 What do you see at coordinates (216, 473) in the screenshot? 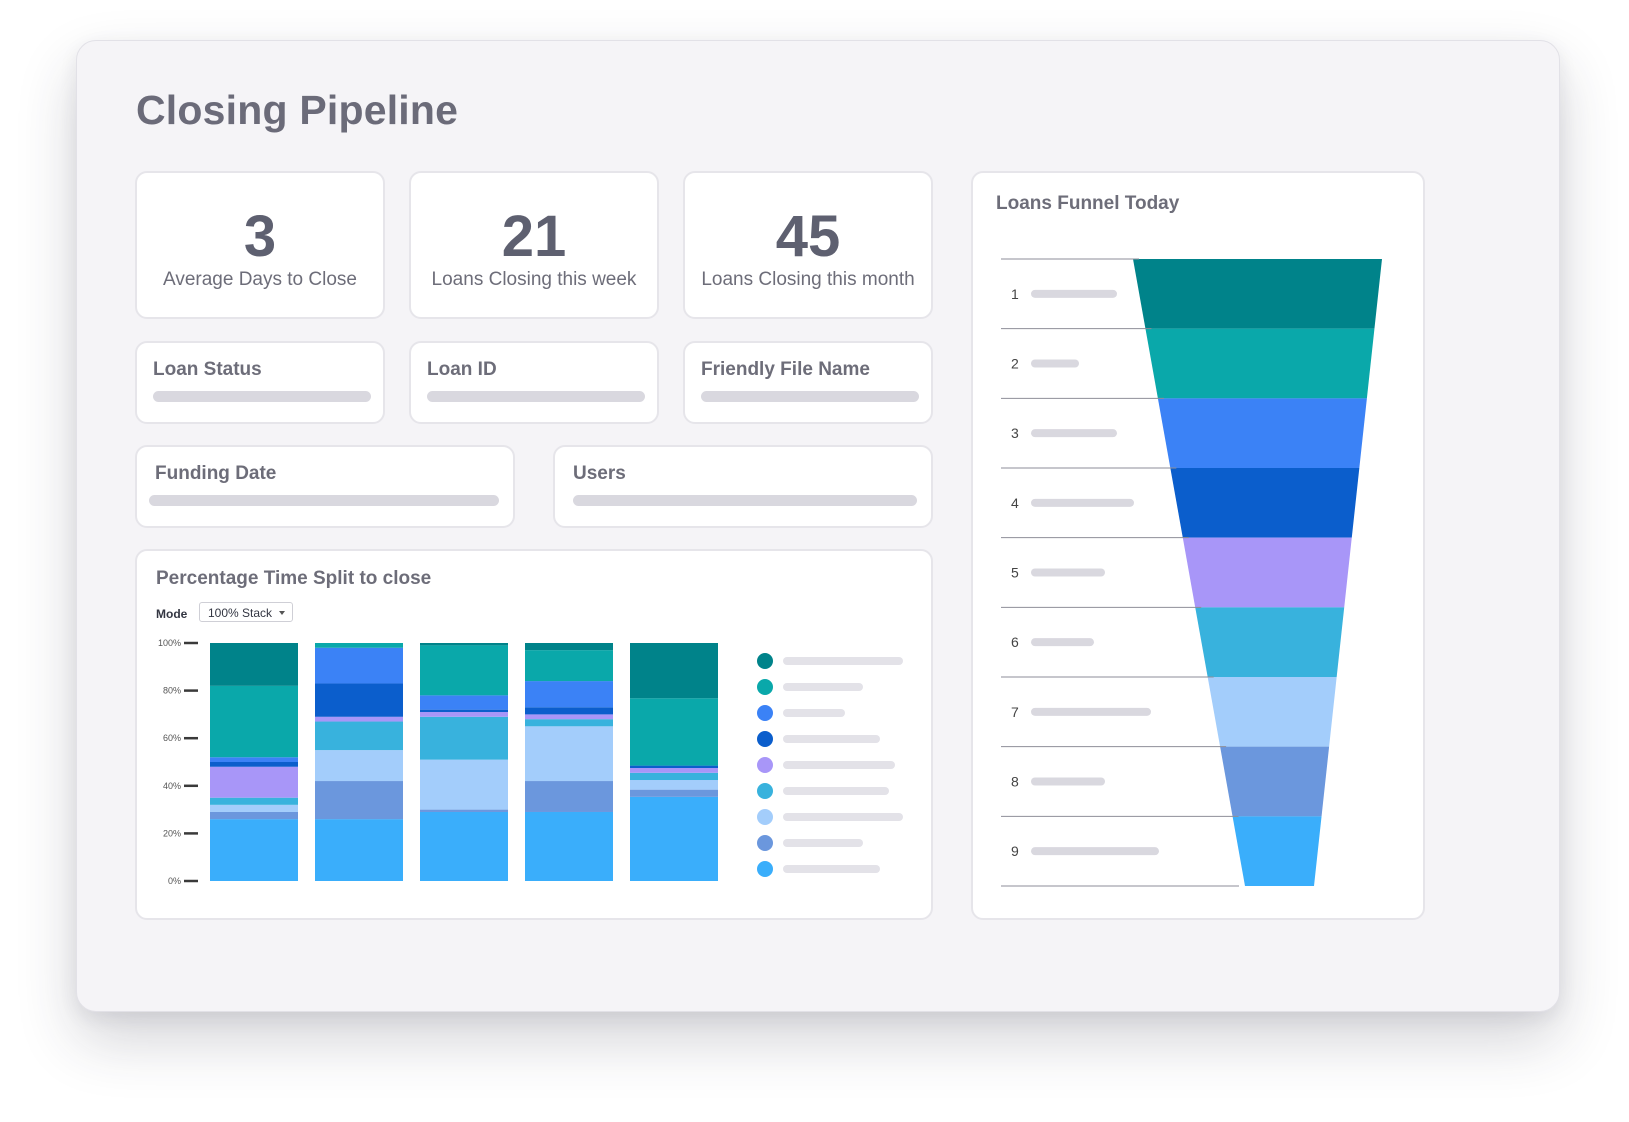
I see `filter-label: Funding Date` at bounding box center [216, 473].